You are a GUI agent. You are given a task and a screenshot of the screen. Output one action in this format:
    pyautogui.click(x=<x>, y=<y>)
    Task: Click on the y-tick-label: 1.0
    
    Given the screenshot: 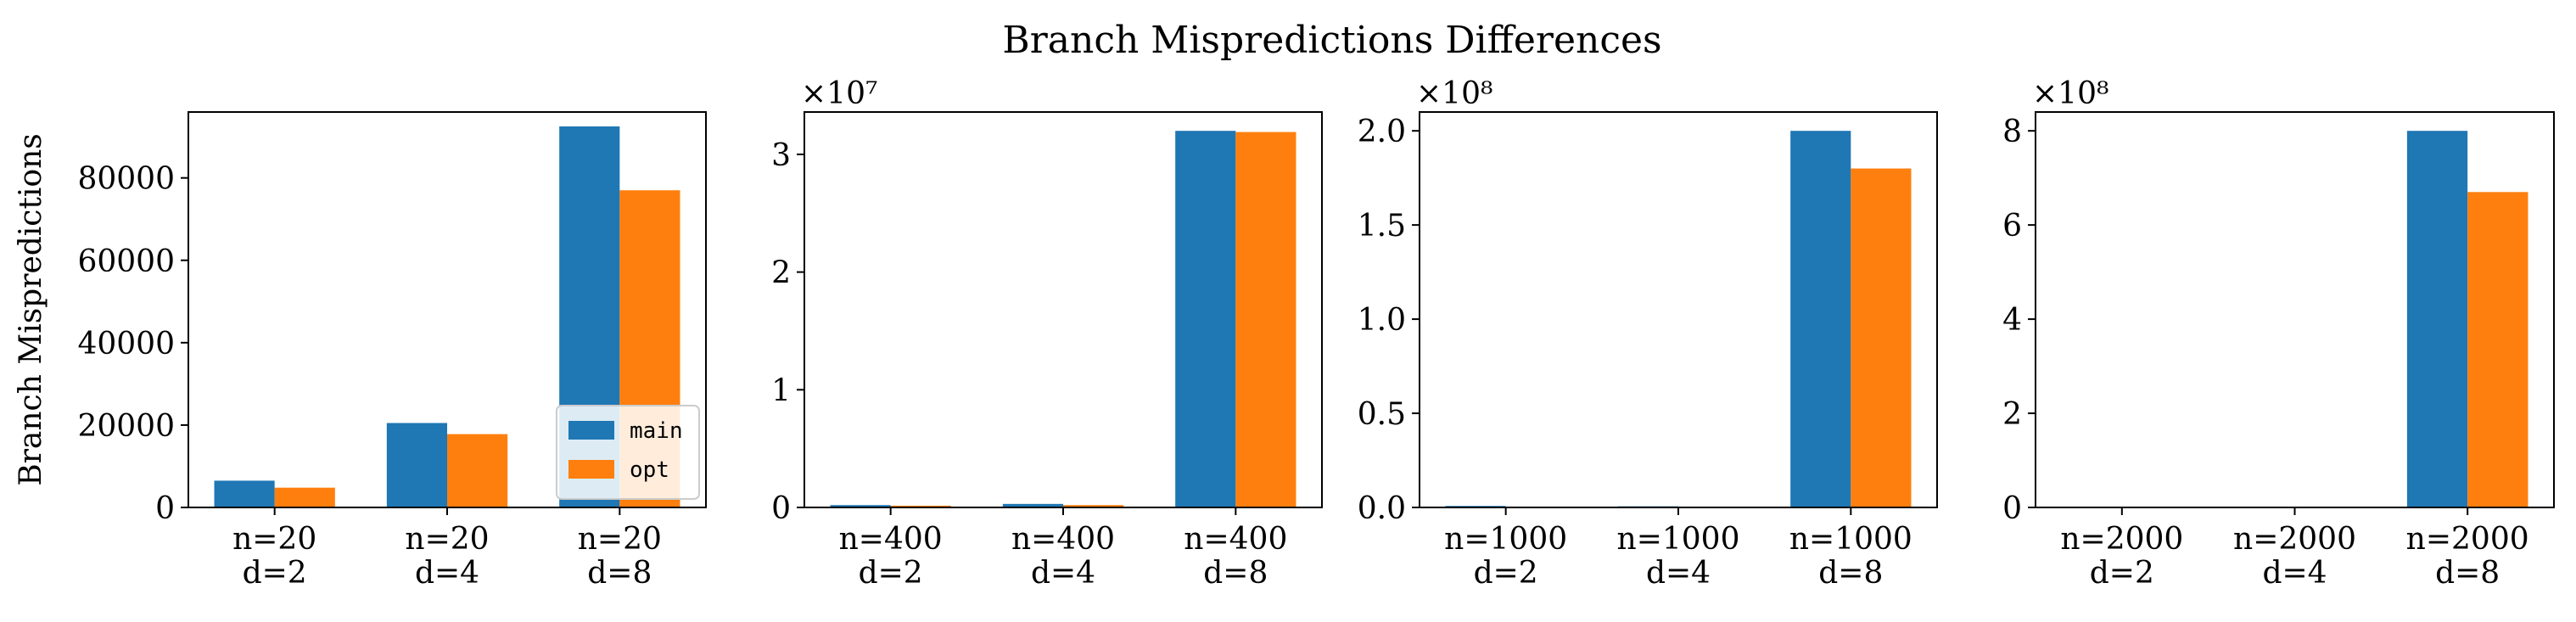 What is the action you would take?
    pyautogui.click(x=1382, y=321)
    